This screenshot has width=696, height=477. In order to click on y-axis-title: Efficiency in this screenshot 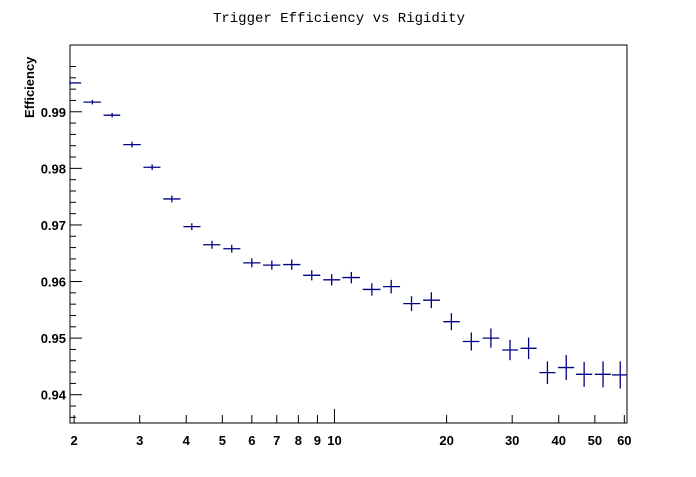, I will do `click(29, 87)`.